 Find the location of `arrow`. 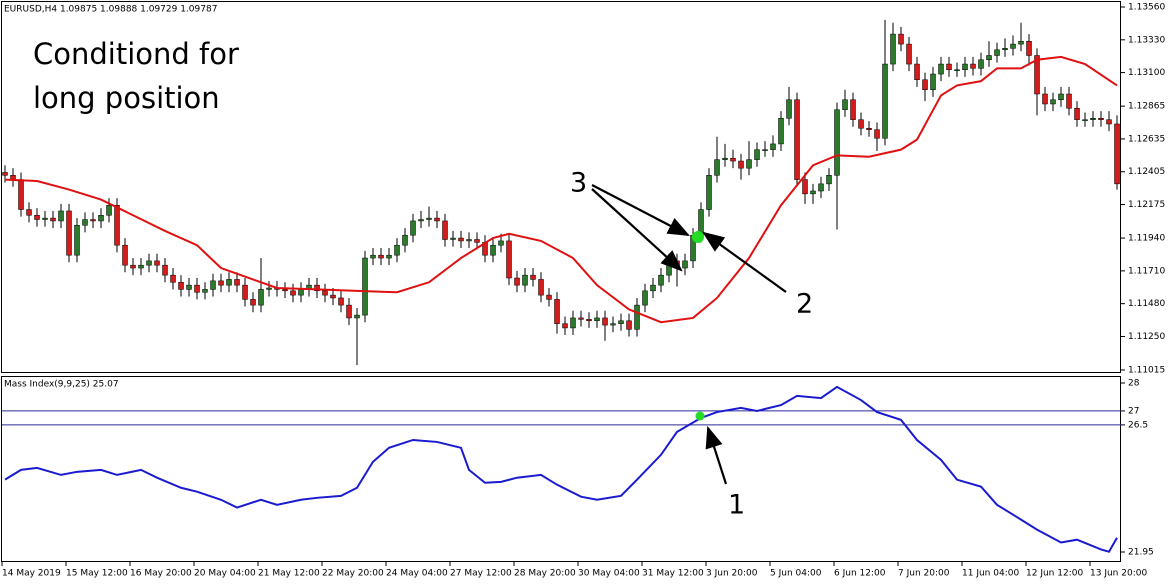

arrow is located at coordinates (637, 230).